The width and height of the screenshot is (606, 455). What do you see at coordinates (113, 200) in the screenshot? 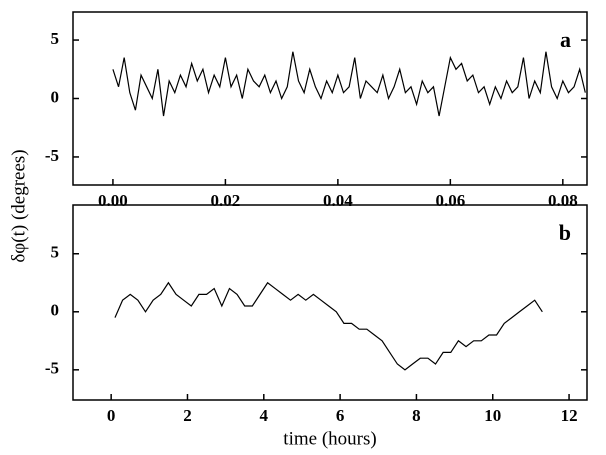
I see `x-tick-label: 0.00` at bounding box center [113, 200].